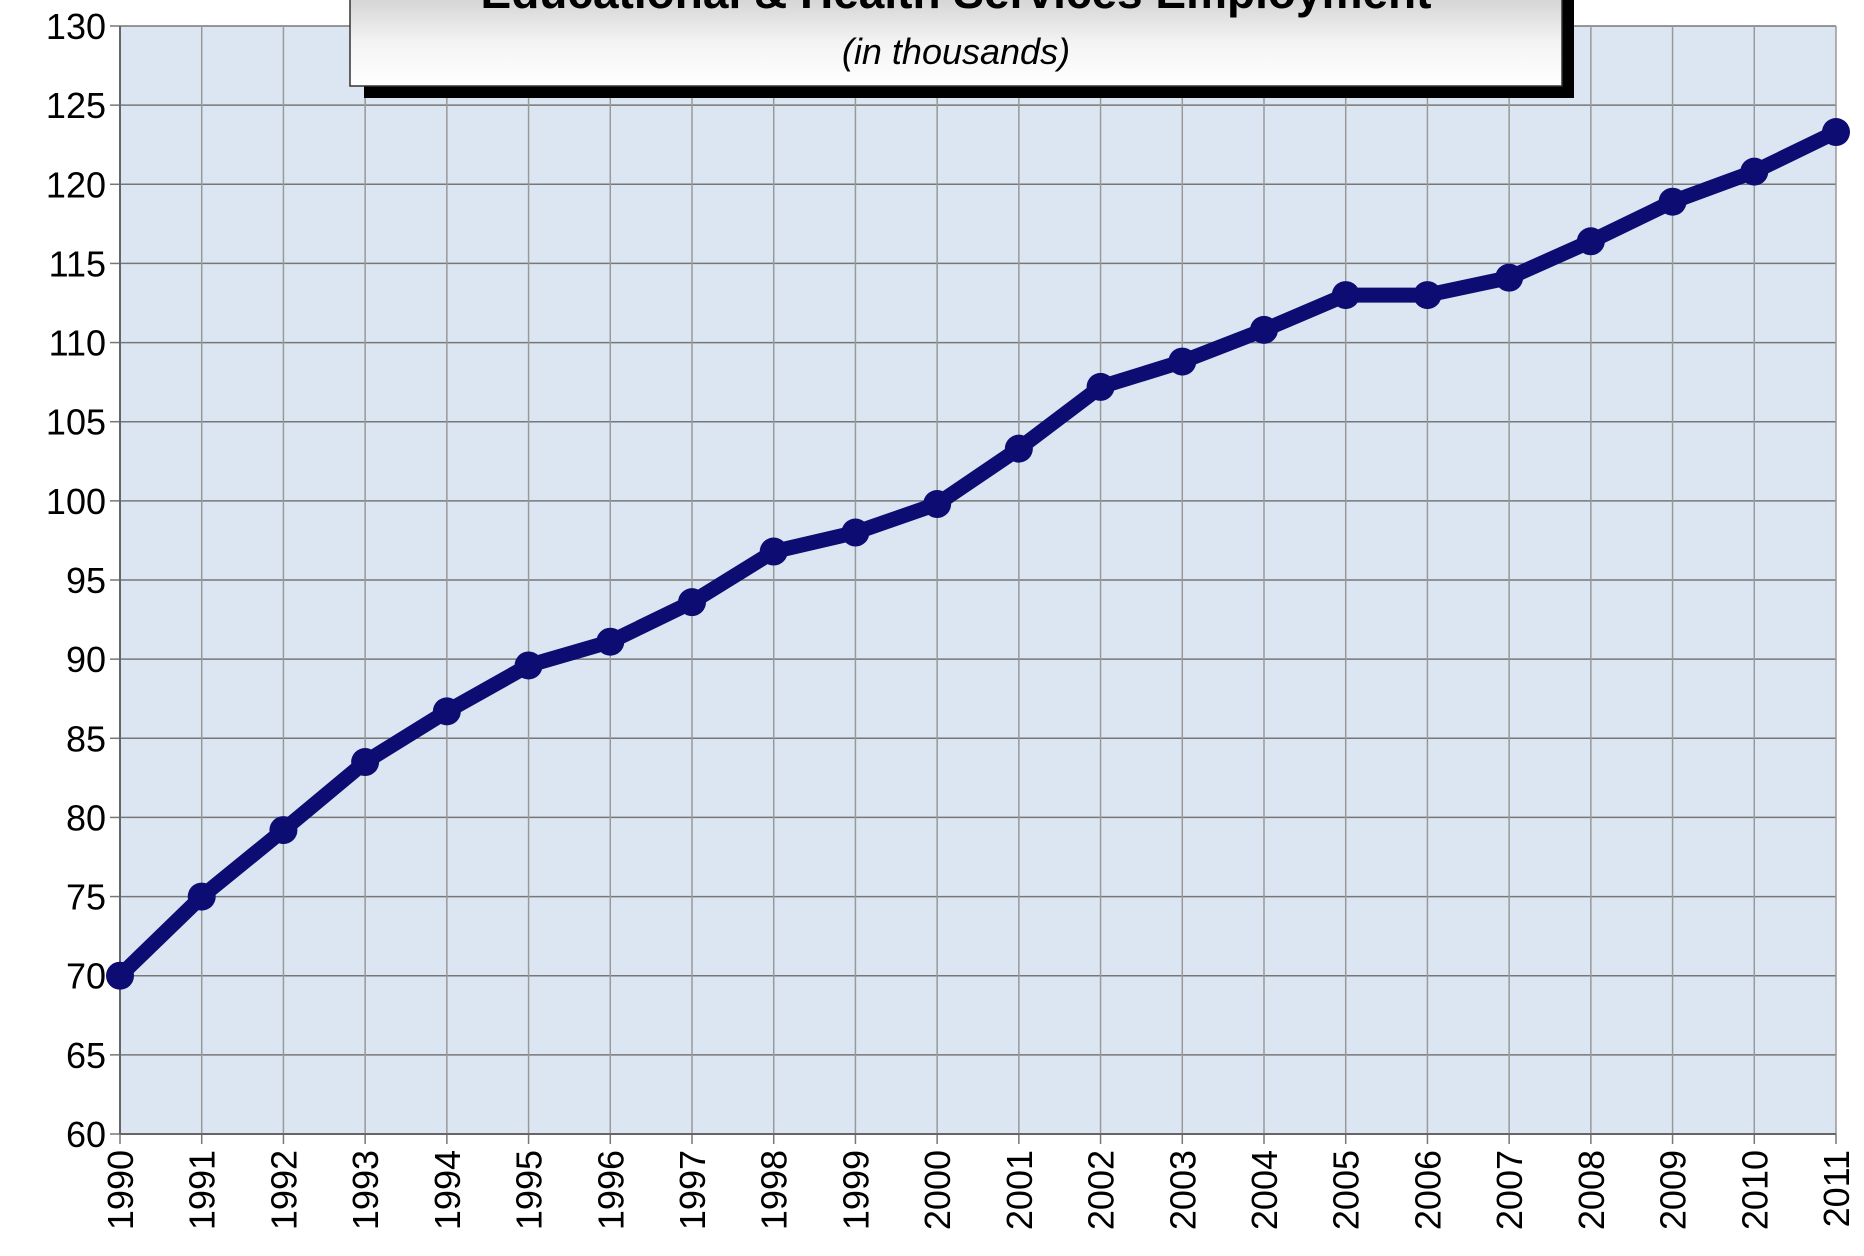 The height and width of the screenshot is (1256, 1864). I want to click on x-tick-label: 1996, so click(610, 1190).